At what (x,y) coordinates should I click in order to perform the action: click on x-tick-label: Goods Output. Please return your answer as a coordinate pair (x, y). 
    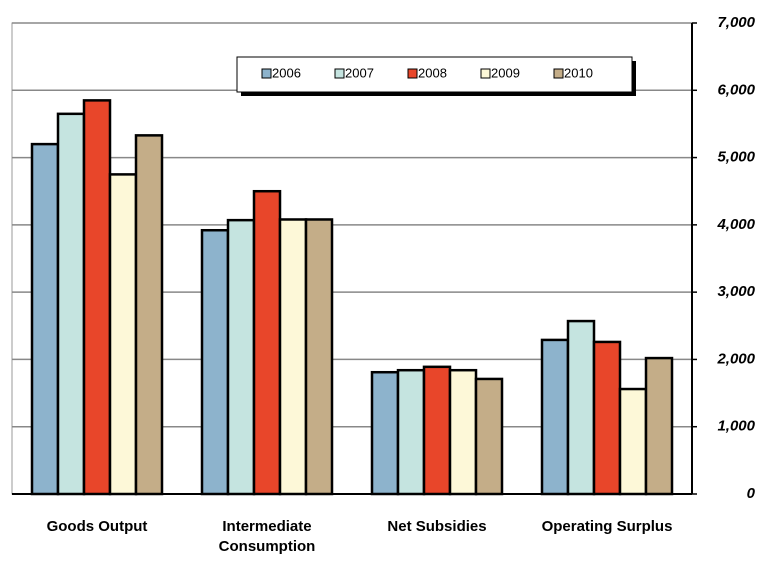
    Looking at the image, I should click on (97, 526).